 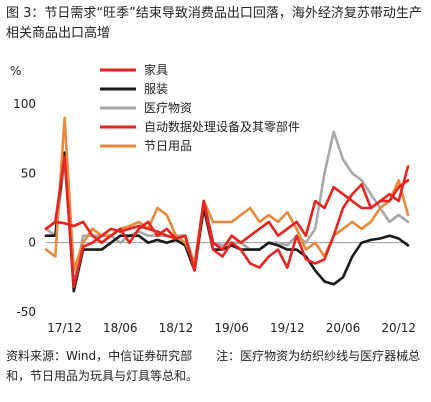 I want to click on legend-label: 家具, so click(x=156, y=69).